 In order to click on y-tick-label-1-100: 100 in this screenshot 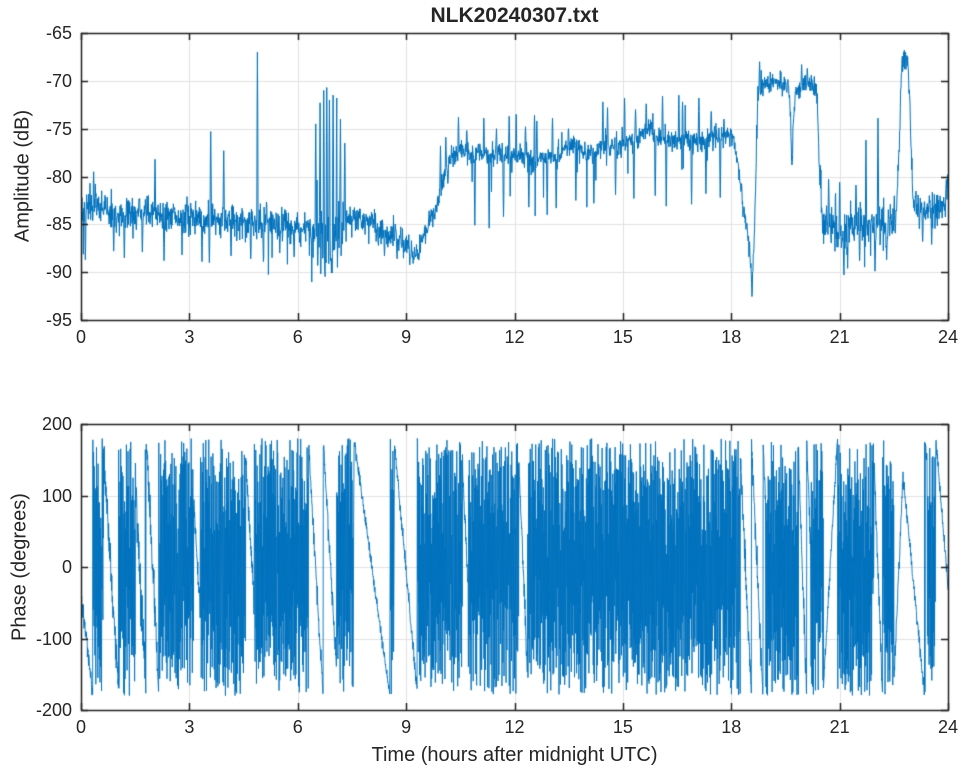, I will do `click(56, 495)`.